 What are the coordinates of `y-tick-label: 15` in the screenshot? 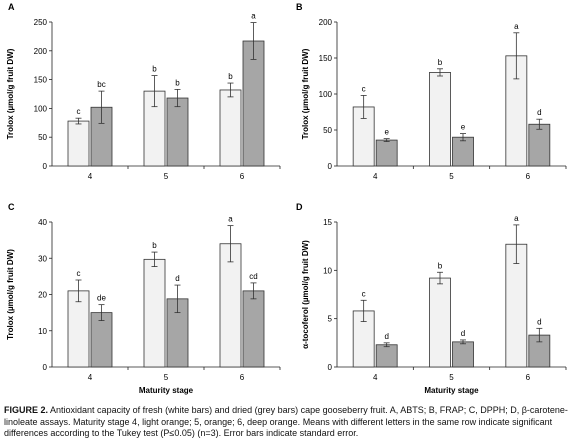 It's located at (327, 222).